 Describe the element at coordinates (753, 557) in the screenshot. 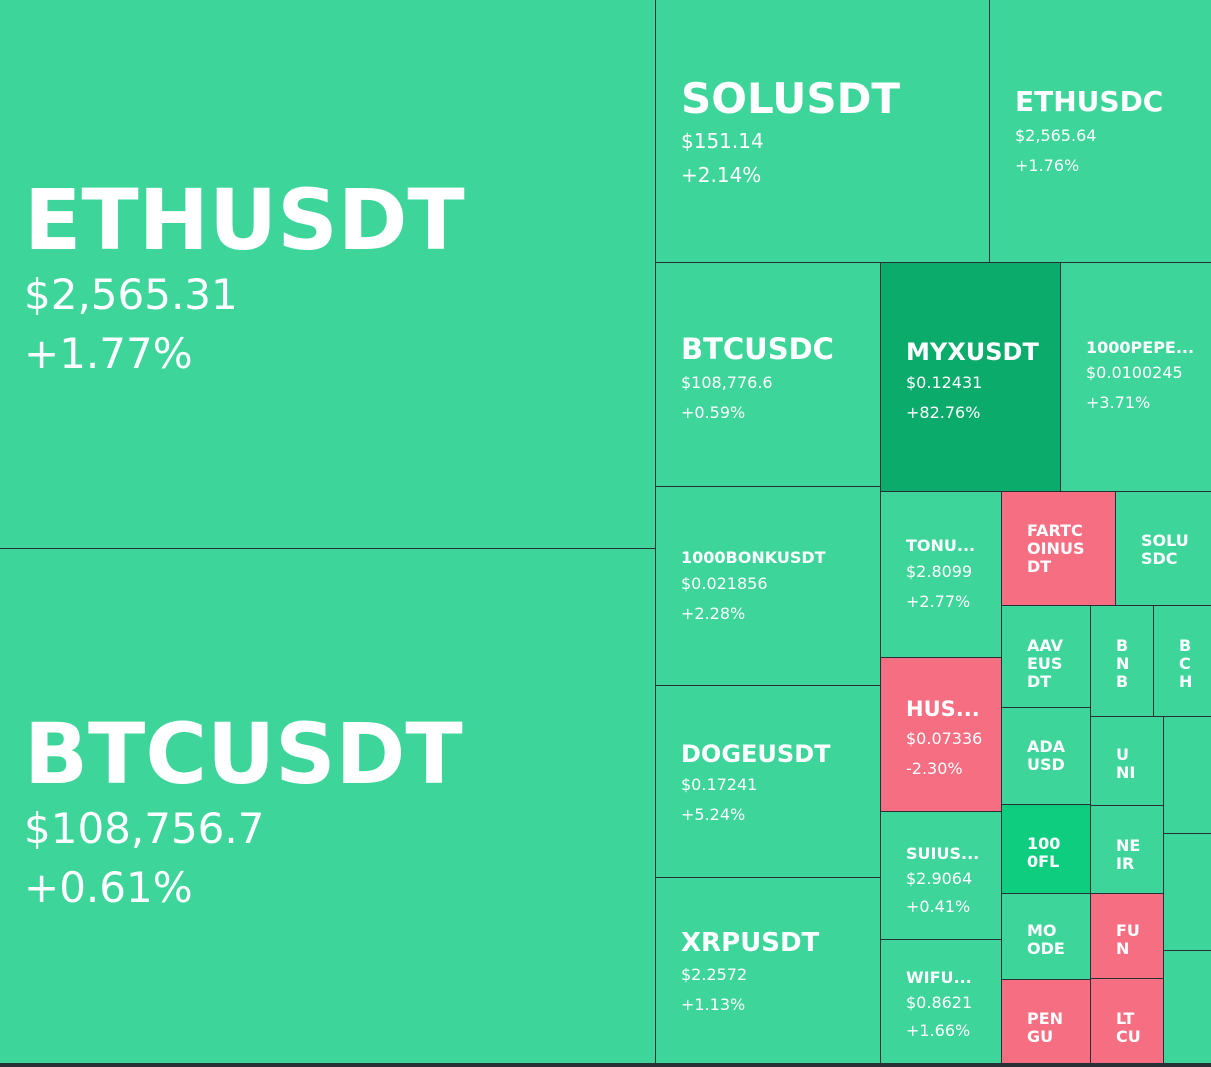

I see `tile-symbol: 1000BONKUSDT` at that location.